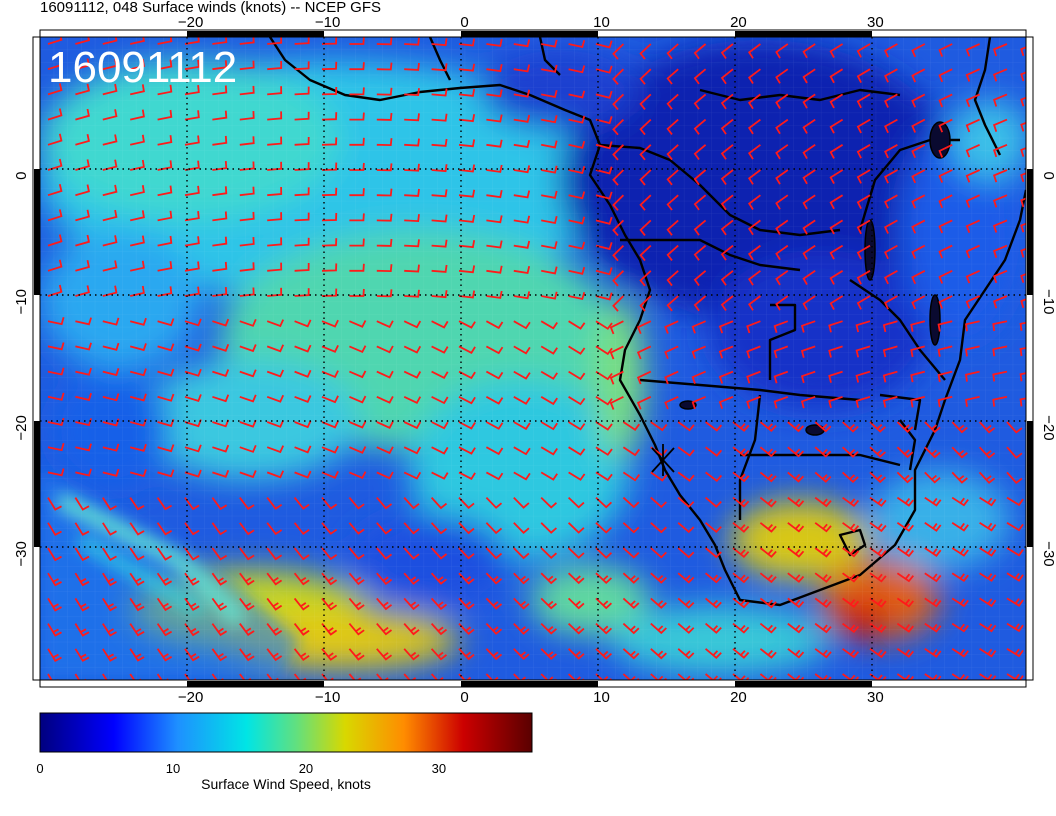 The image size is (1056, 816). What do you see at coordinates (875, 22) in the screenshot?
I see `longitude-tick-label: 30` at bounding box center [875, 22].